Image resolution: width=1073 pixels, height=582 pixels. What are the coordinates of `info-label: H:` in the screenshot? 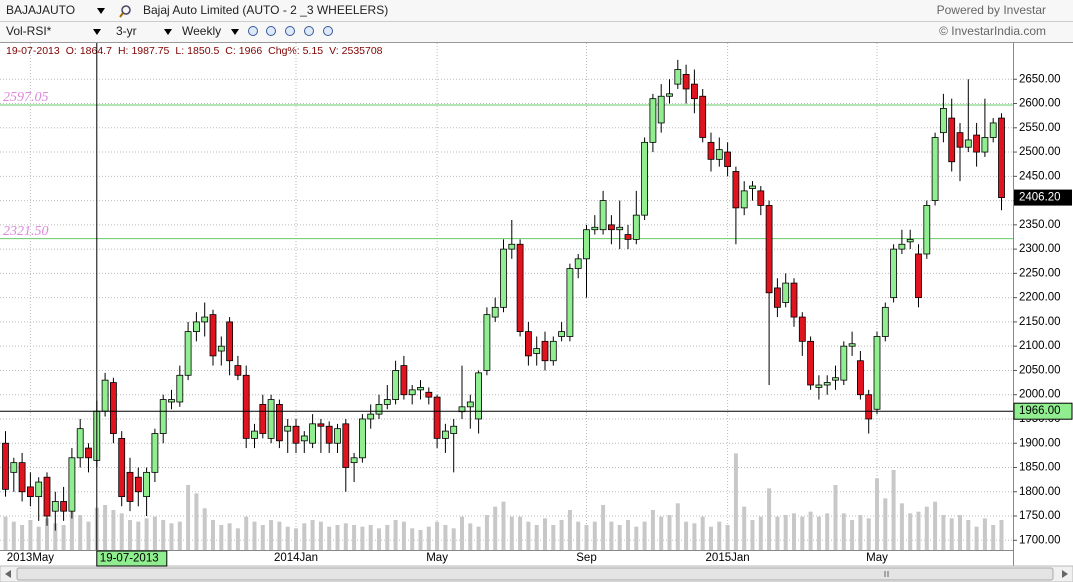 It's located at (123, 51).